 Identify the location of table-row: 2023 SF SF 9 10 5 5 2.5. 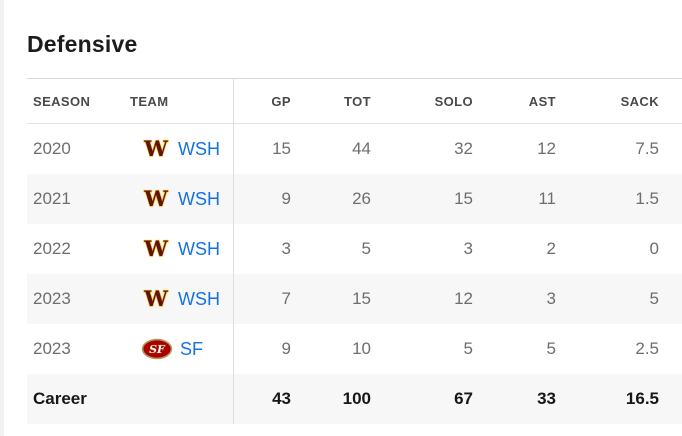
(354, 349).